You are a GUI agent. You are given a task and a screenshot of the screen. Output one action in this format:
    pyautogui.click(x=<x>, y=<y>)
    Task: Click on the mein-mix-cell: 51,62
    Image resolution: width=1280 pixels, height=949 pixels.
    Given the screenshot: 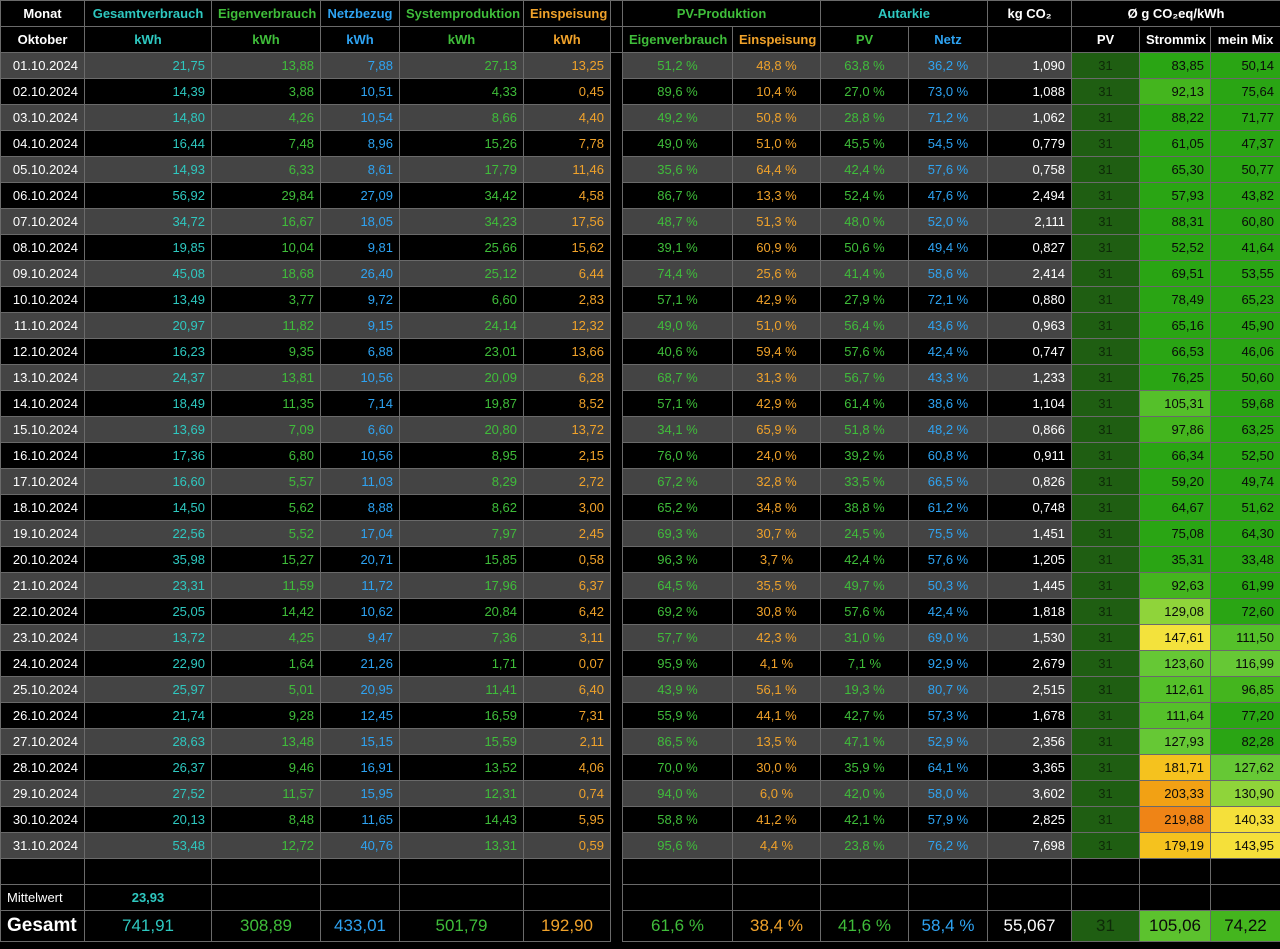 What is the action you would take?
    pyautogui.click(x=1245, y=507)
    